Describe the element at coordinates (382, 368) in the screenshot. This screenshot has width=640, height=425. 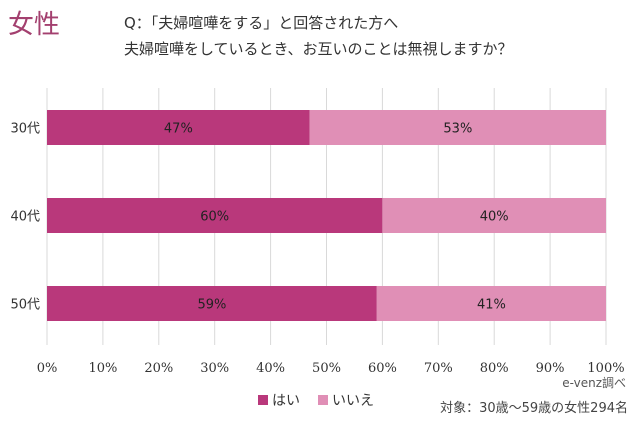
I see `x-tick-label: 60%` at that location.